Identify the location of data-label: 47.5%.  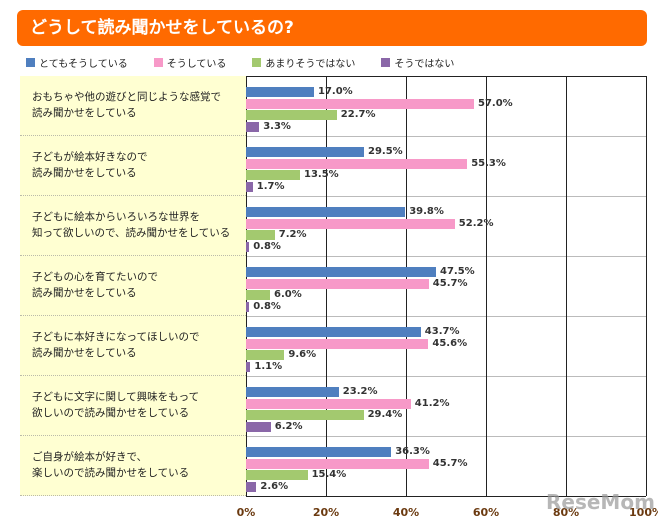
(457, 271).